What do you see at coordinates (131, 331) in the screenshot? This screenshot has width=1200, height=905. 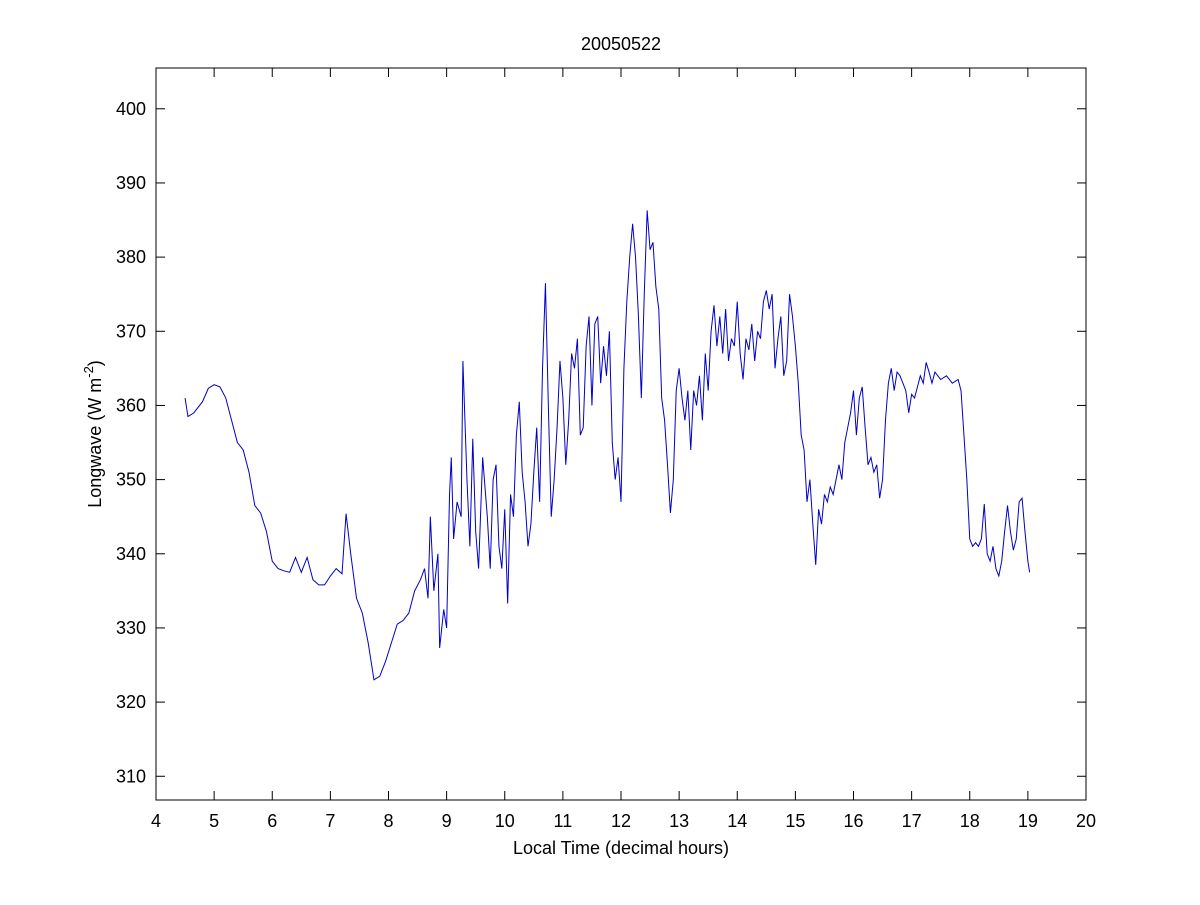 I see `y-tick-label: 370` at bounding box center [131, 331].